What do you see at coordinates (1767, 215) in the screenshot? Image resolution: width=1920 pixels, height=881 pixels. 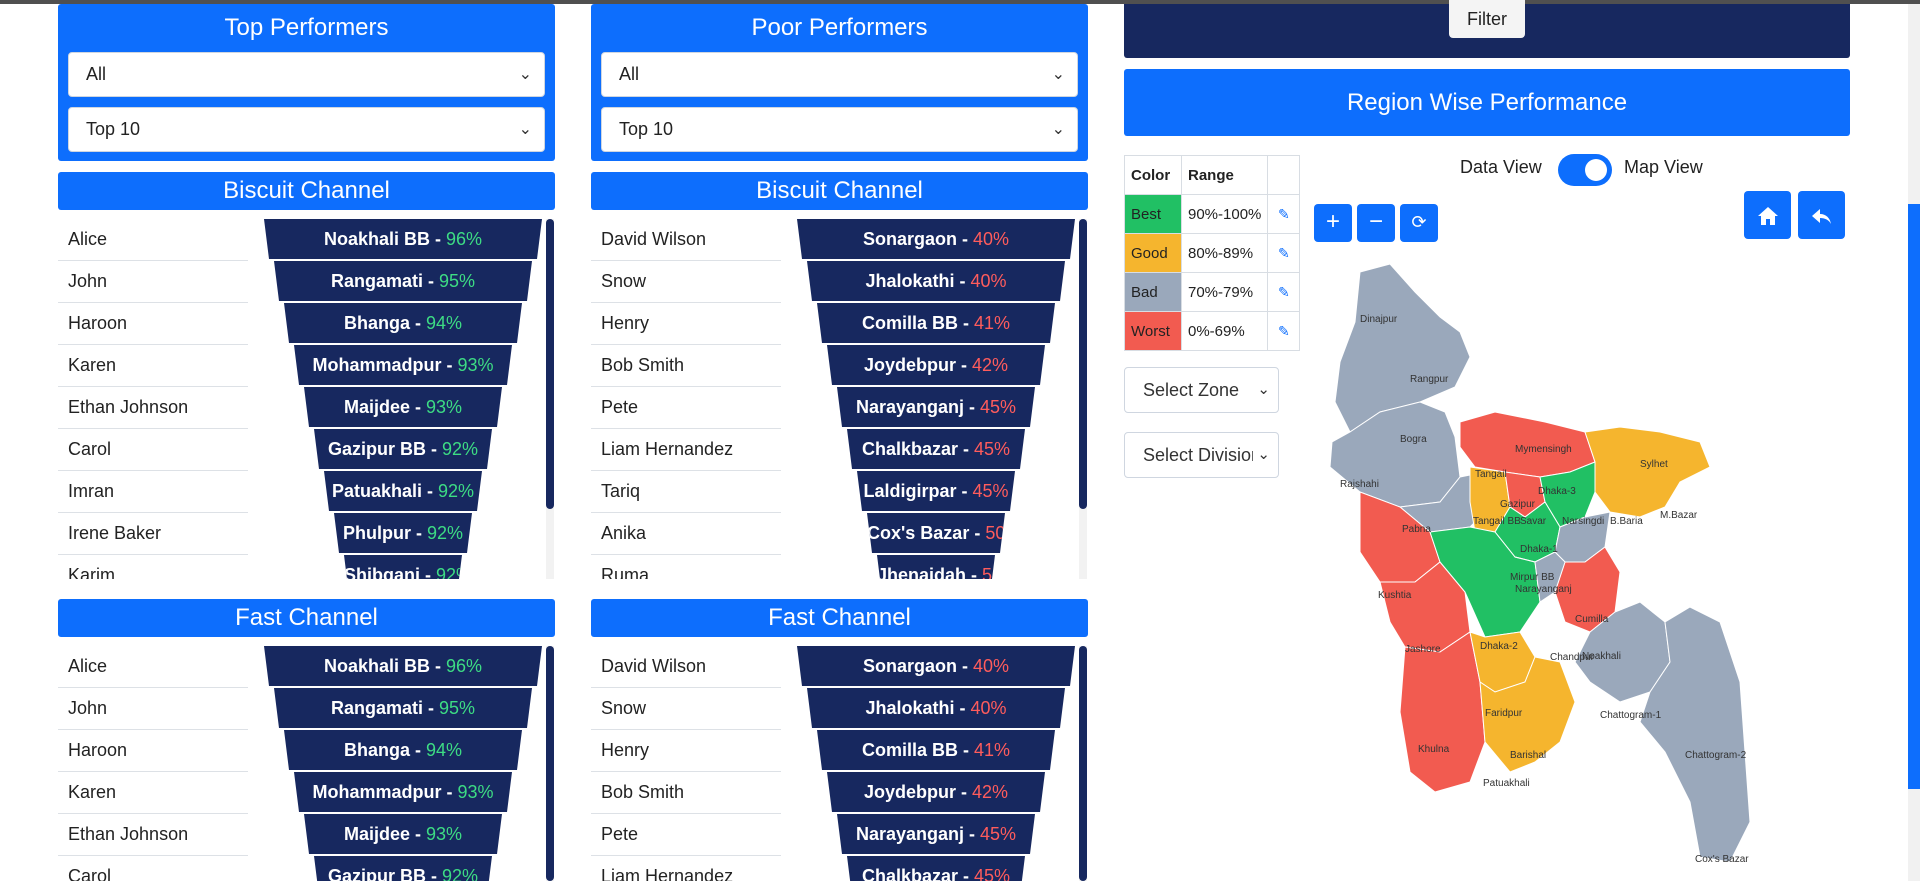 I see `home-button` at bounding box center [1767, 215].